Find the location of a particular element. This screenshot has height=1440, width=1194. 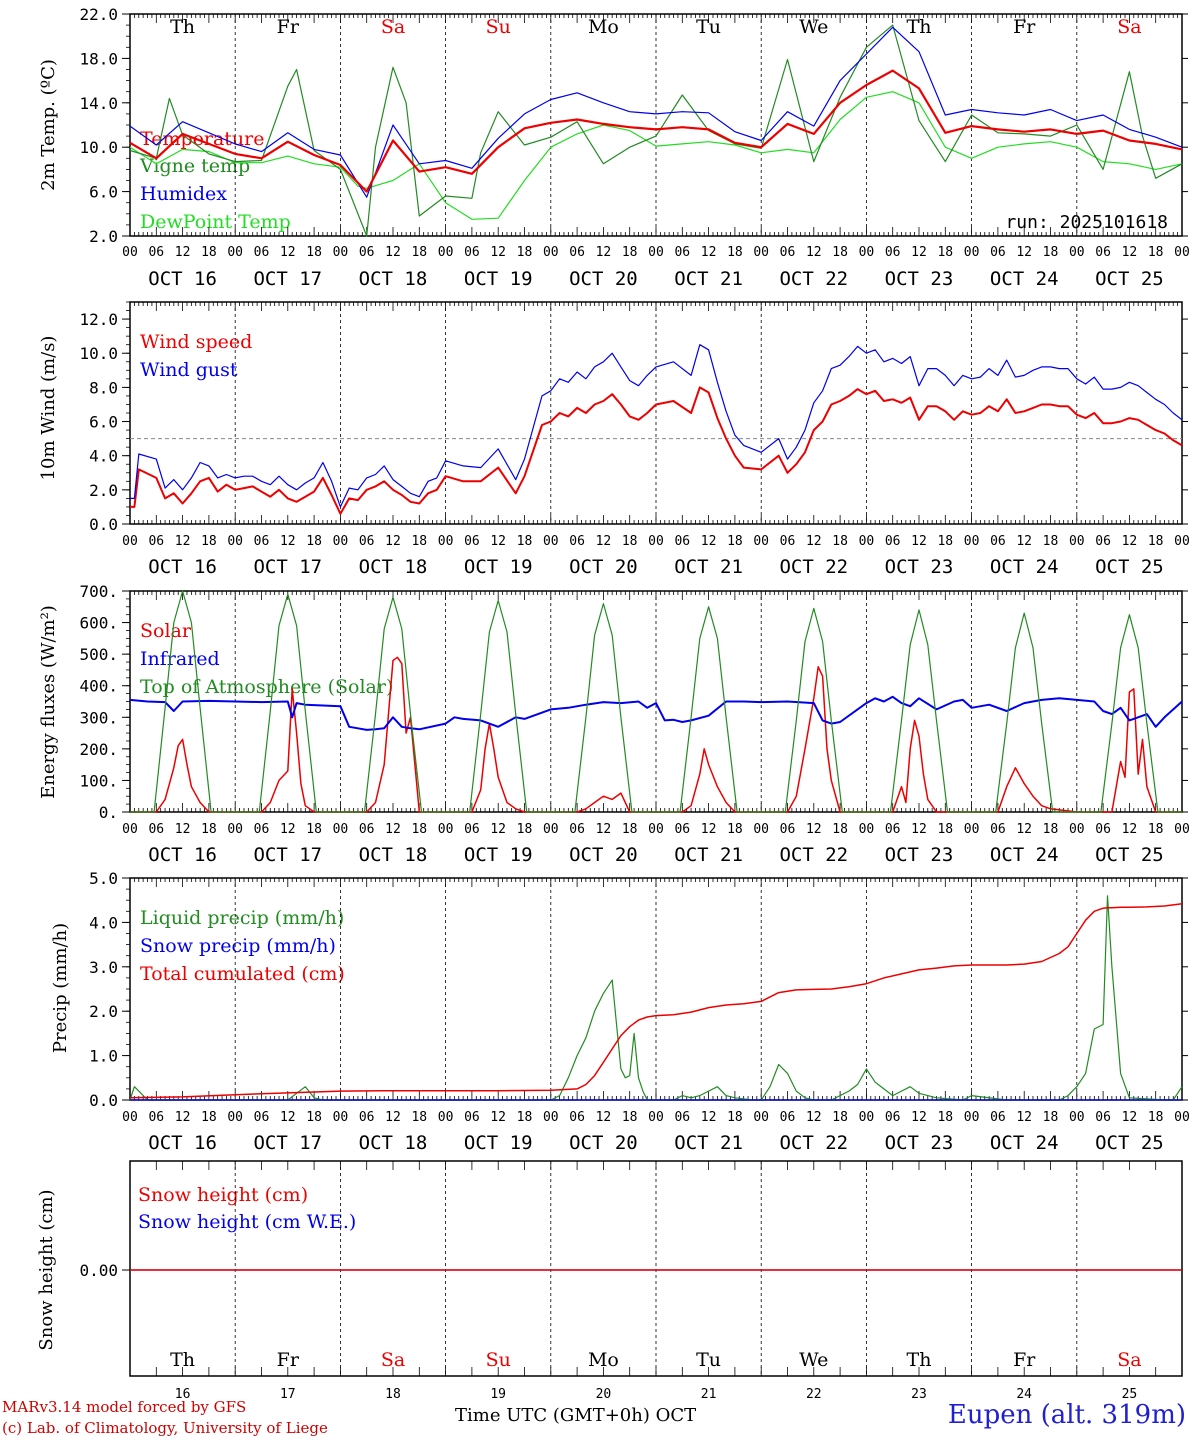

y-tick-label: 5.0 is located at coordinates (103, 878).